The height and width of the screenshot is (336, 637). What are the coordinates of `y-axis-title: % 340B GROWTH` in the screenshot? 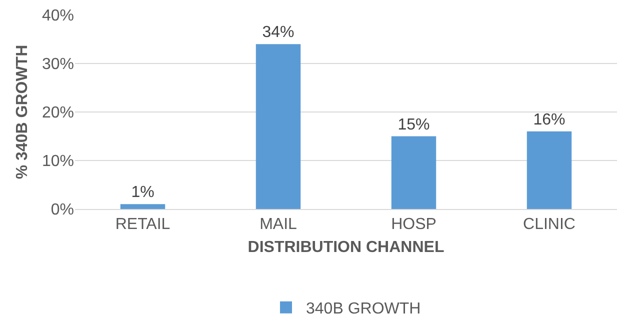 It's located at (22, 112).